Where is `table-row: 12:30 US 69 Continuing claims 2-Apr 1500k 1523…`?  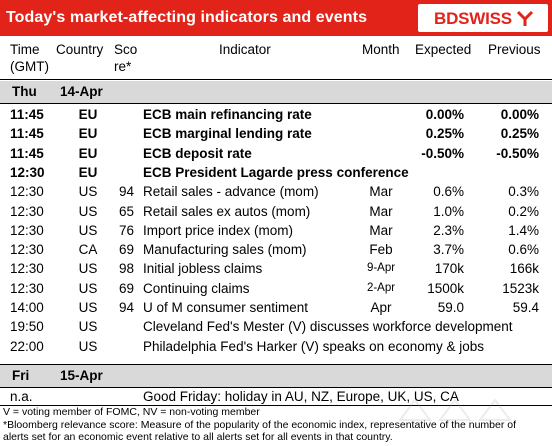 table-row: 12:30 US 69 Continuing claims 2-Apr 1500k 1523… is located at coordinates (276, 288).